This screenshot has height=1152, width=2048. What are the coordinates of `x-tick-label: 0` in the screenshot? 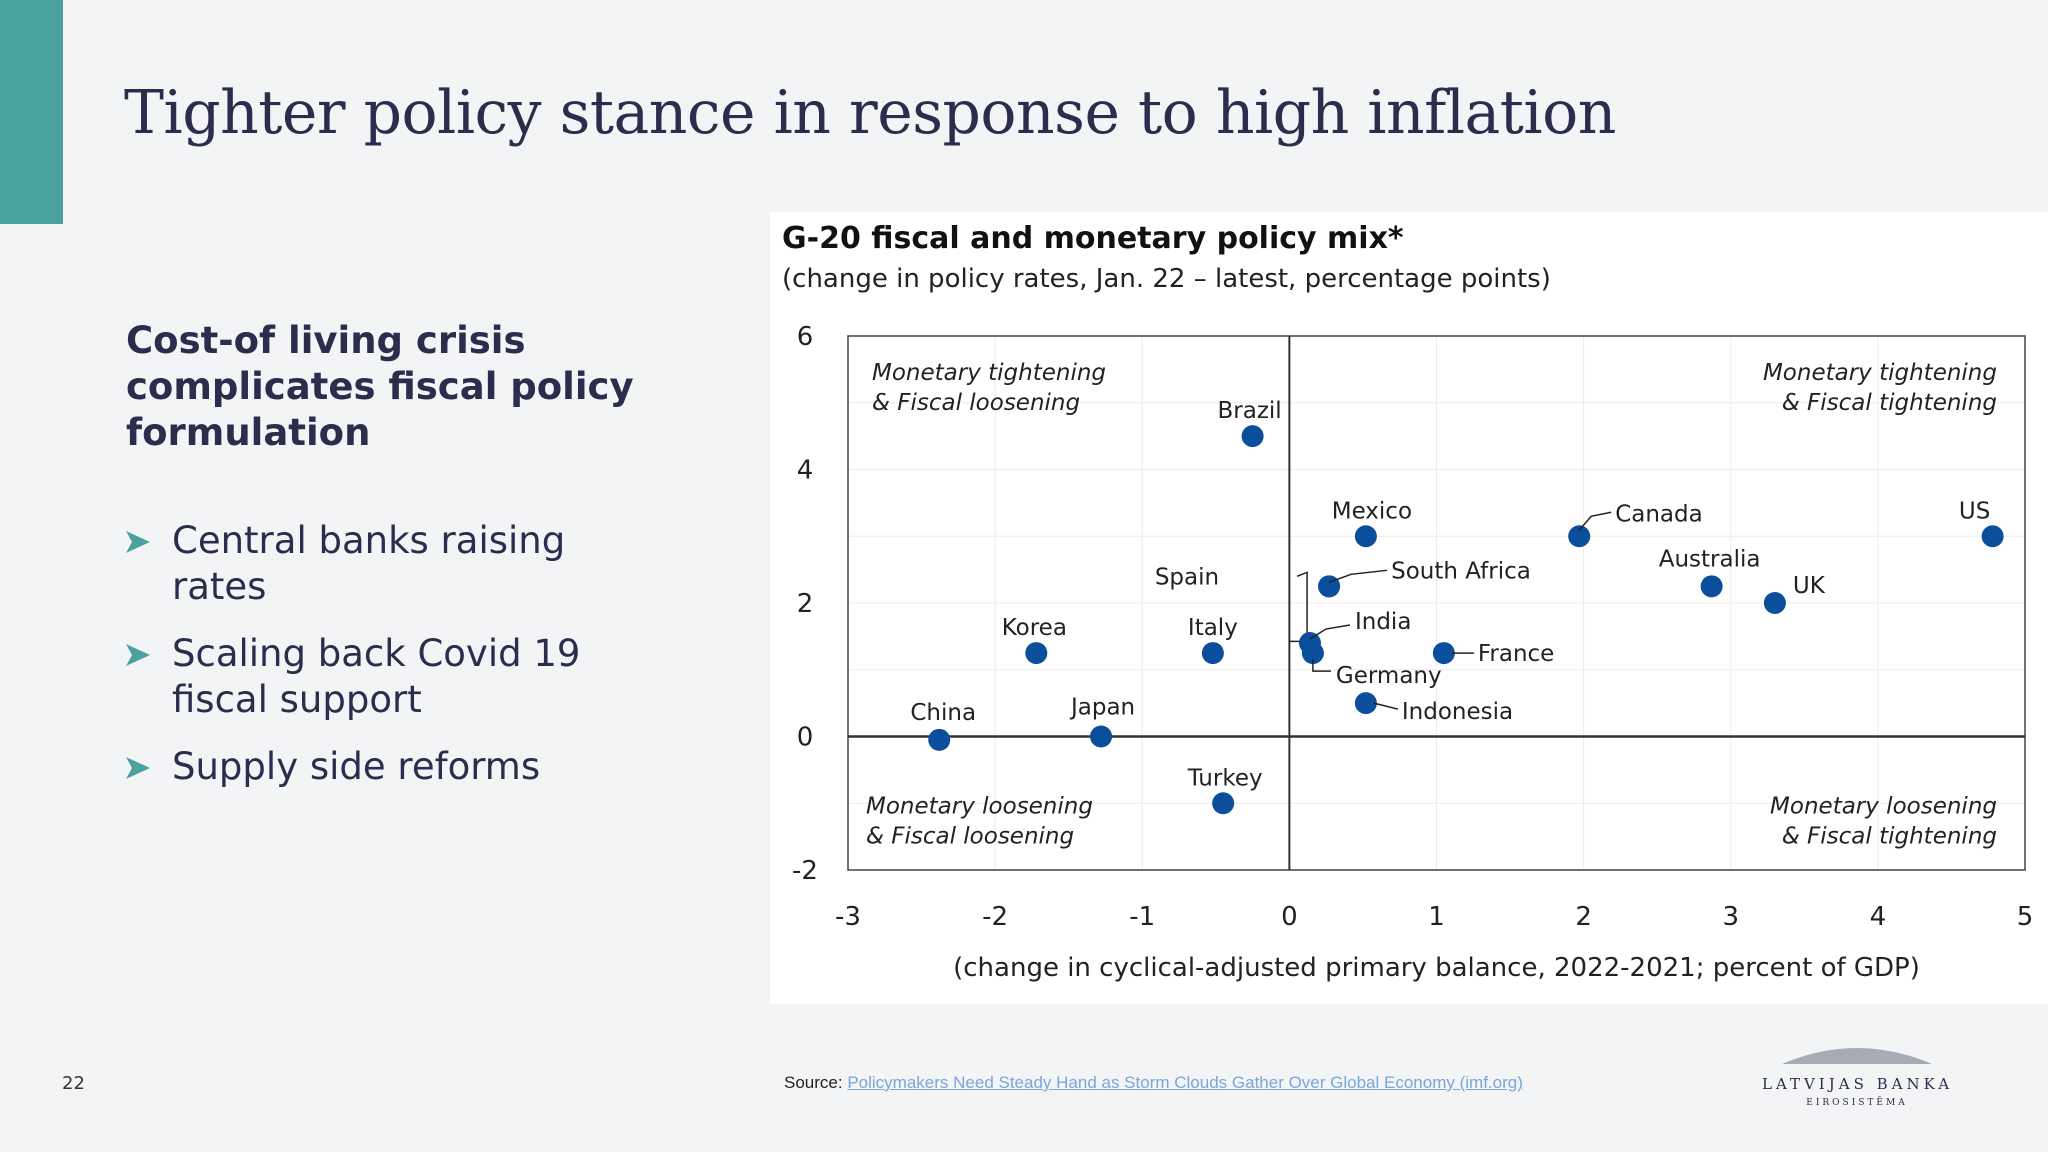 It's located at (1289, 917).